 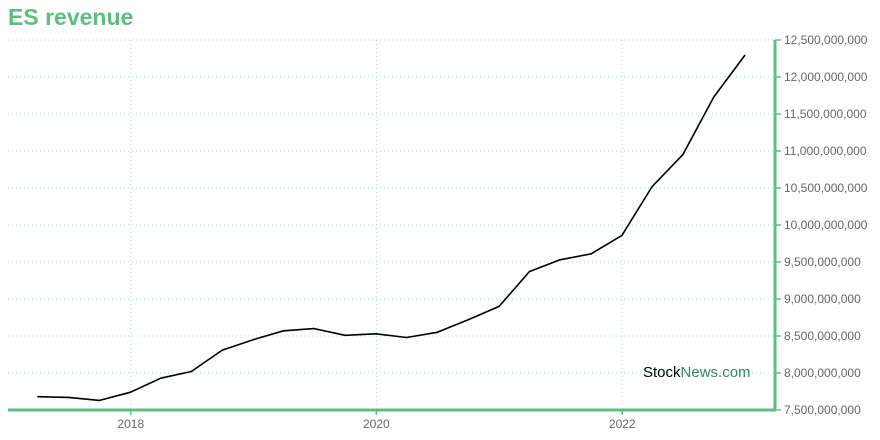 I want to click on x-tick-label: 2018, so click(x=130, y=424).